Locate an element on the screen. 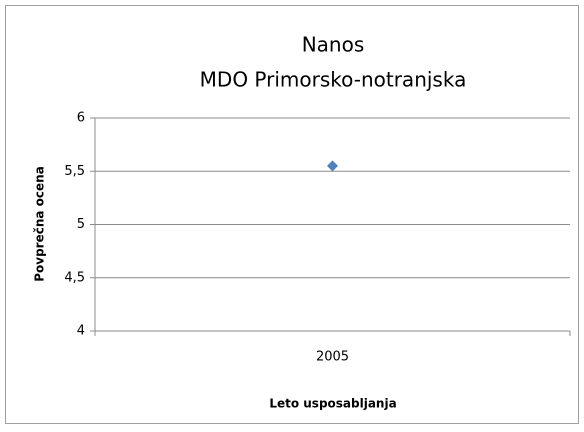 The width and height of the screenshot is (584, 432). y-tick-label: 6 is located at coordinates (81, 118).